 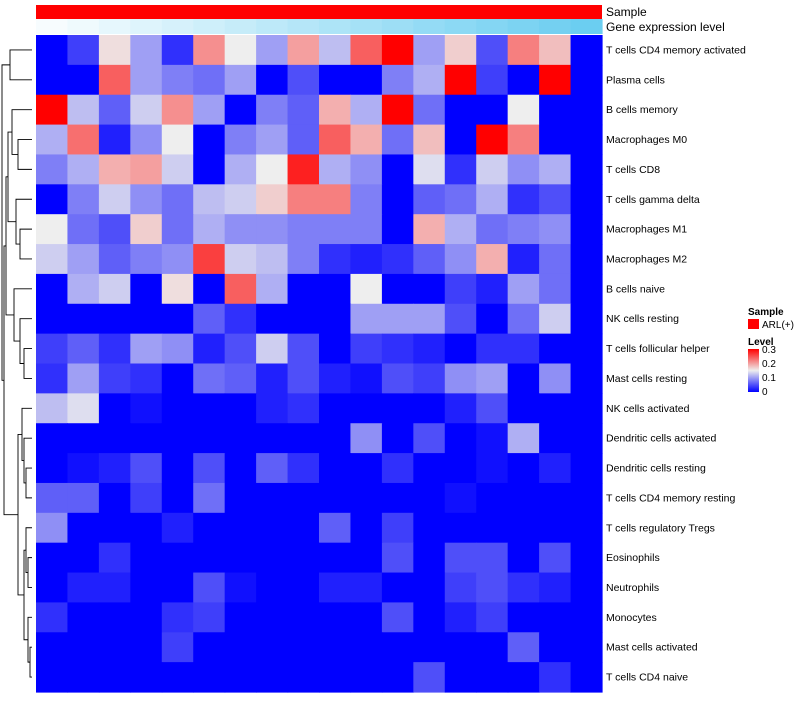 I want to click on row-label: Neutrophils, so click(x=632, y=588).